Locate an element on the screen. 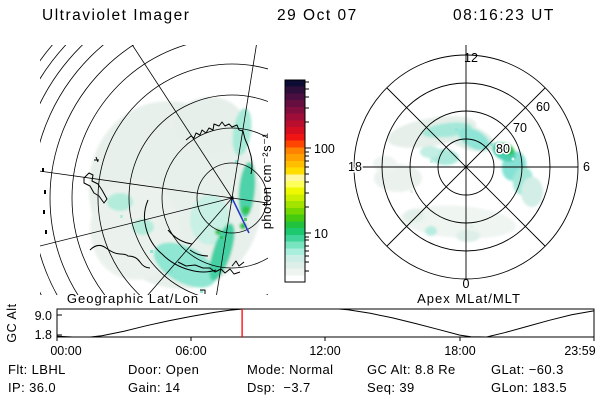 This screenshot has width=600, height=400. coastlines is located at coordinates (168, 207).